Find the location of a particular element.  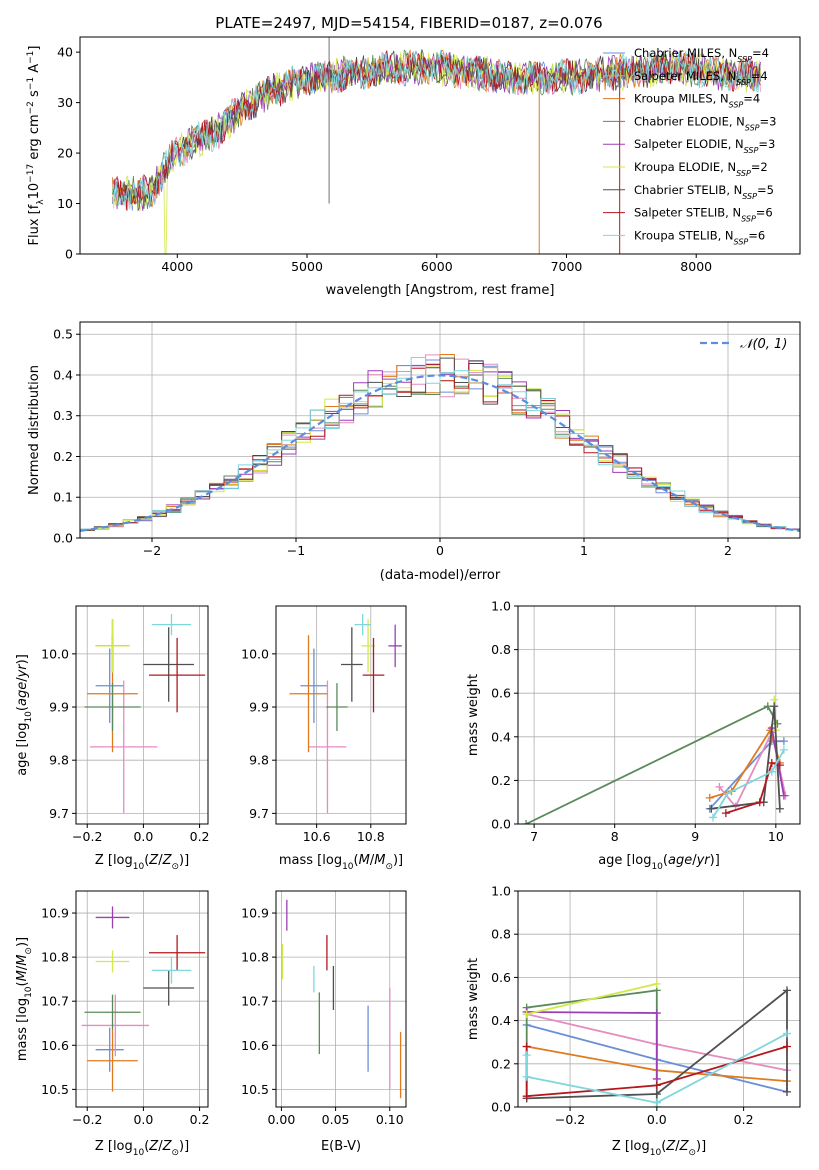

x-tick-label: 0.05 is located at coordinates (336, 1119).